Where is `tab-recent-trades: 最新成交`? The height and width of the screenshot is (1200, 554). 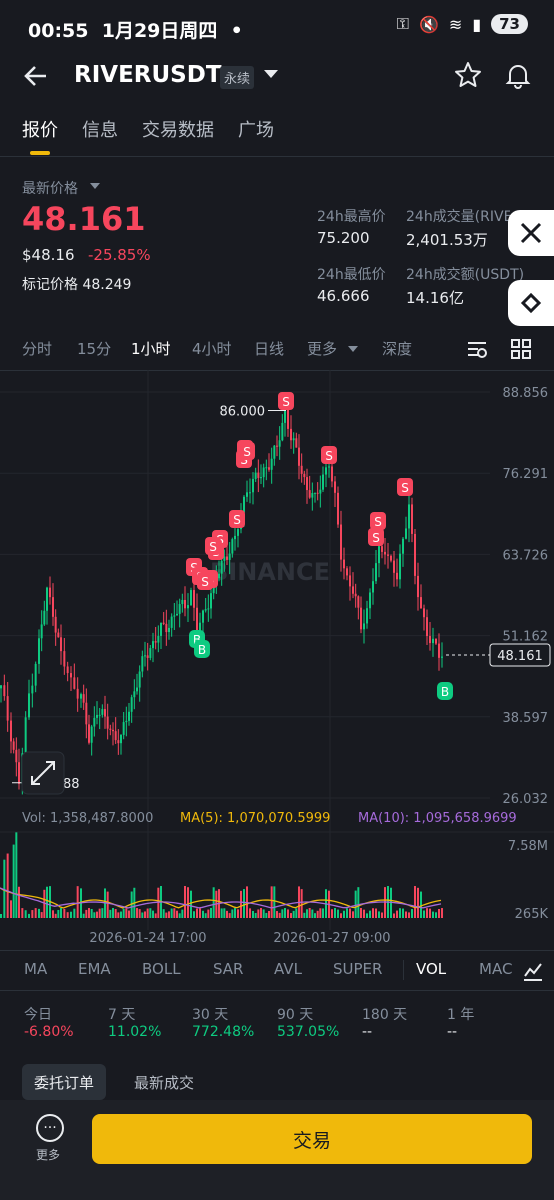 tab-recent-trades: 最新成交 is located at coordinates (164, 1083).